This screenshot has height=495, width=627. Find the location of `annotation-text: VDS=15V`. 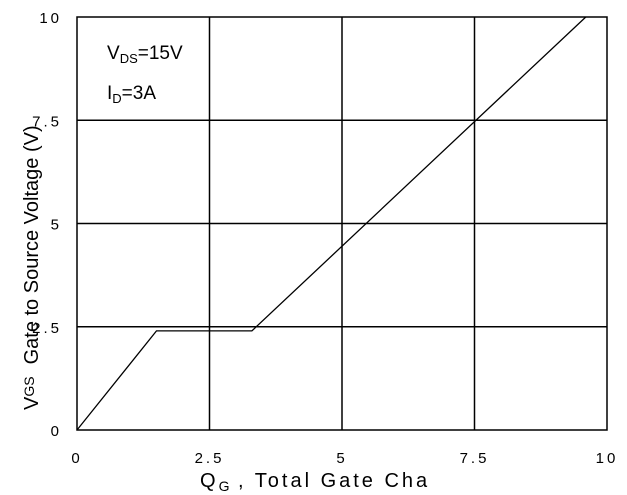

annotation-text: VDS=15V is located at coordinates (145, 54).